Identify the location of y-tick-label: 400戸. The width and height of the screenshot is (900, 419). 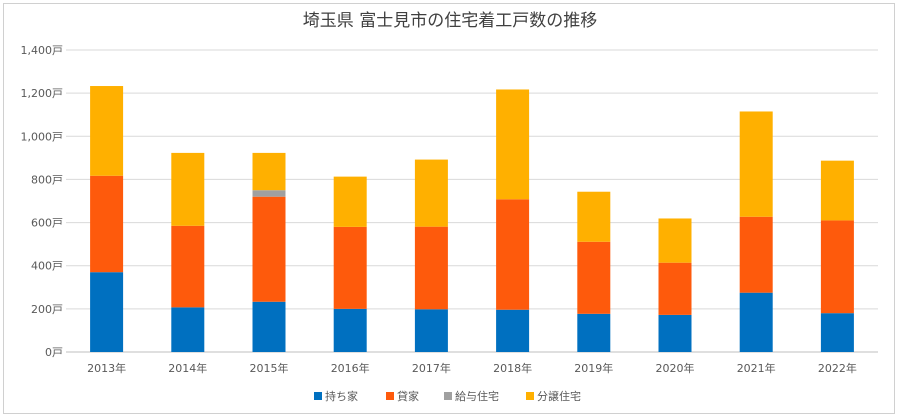
(47, 266).